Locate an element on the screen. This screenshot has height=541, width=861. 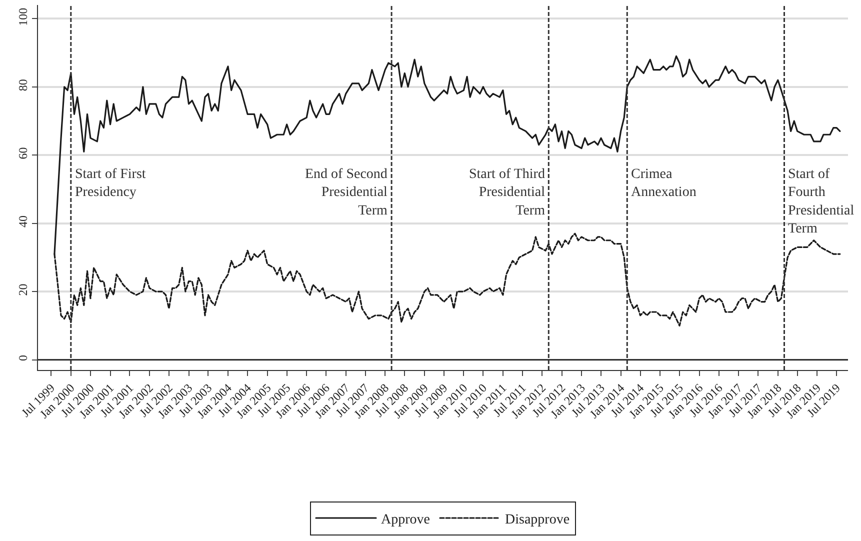
ref-line-label: Start of Fourth Presidential Term is located at coordinates (821, 202).